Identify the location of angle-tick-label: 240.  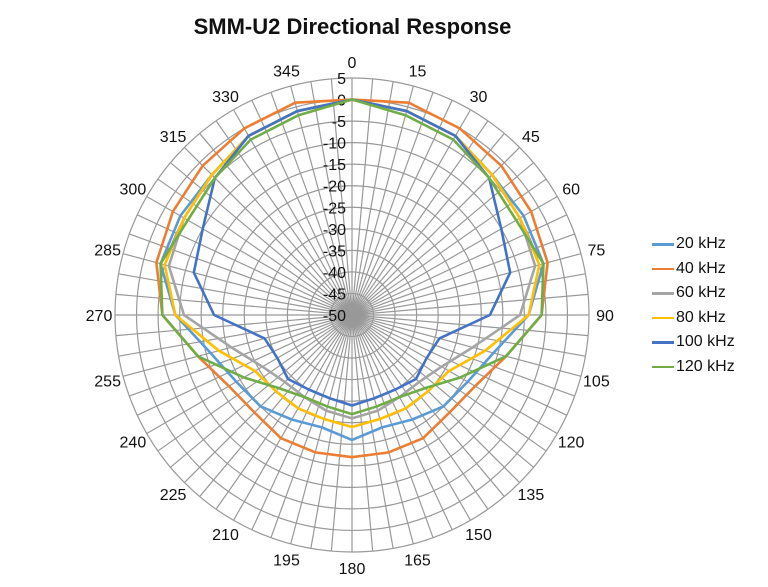
(133, 443).